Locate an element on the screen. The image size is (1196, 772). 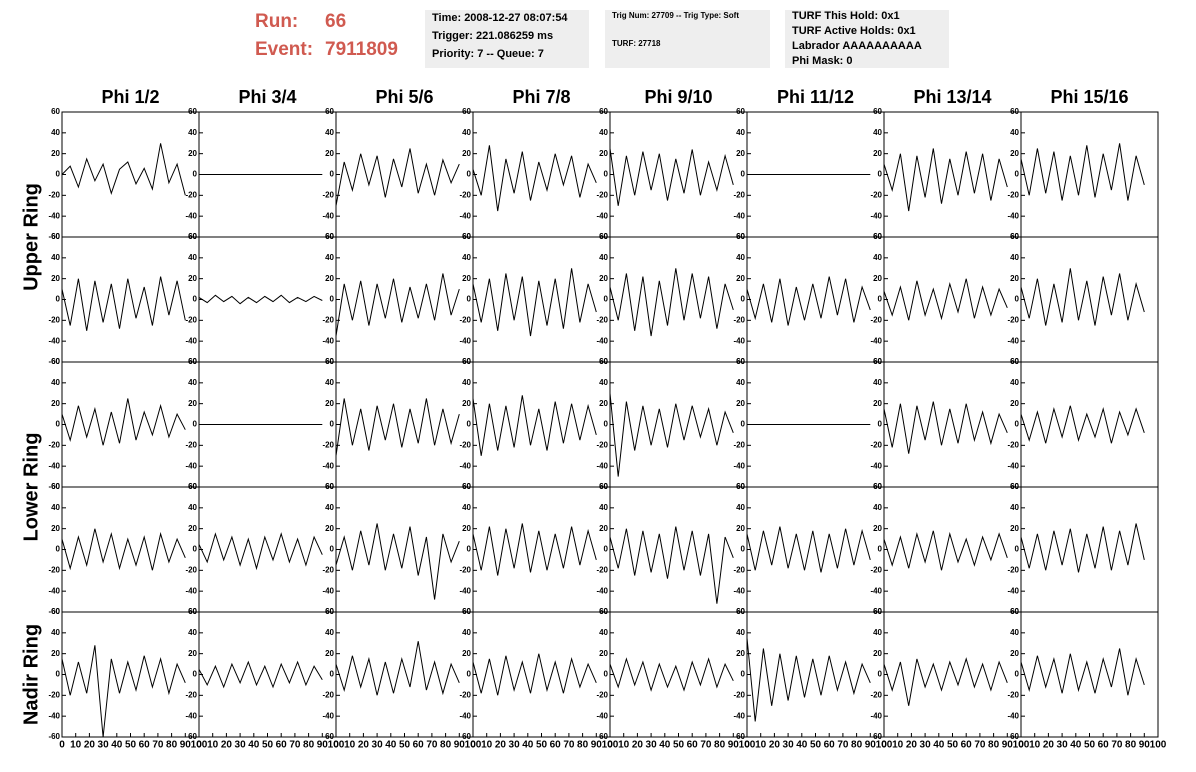
x-tick-label: 20 is located at coordinates (1049, 745).